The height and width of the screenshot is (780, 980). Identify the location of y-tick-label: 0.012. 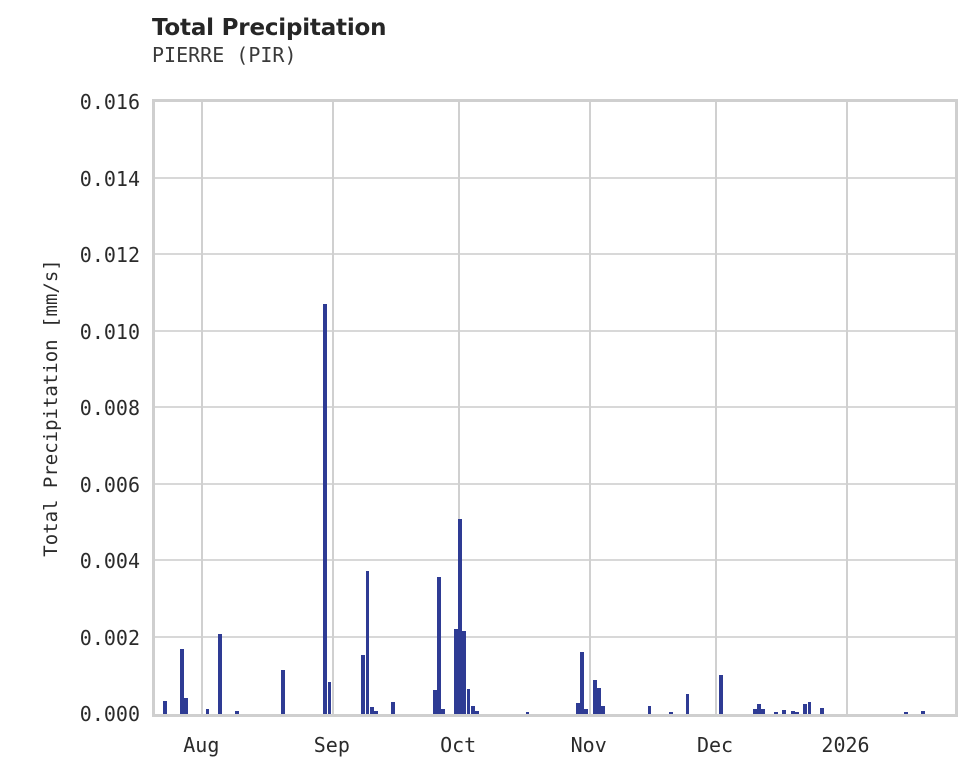
(109, 255).